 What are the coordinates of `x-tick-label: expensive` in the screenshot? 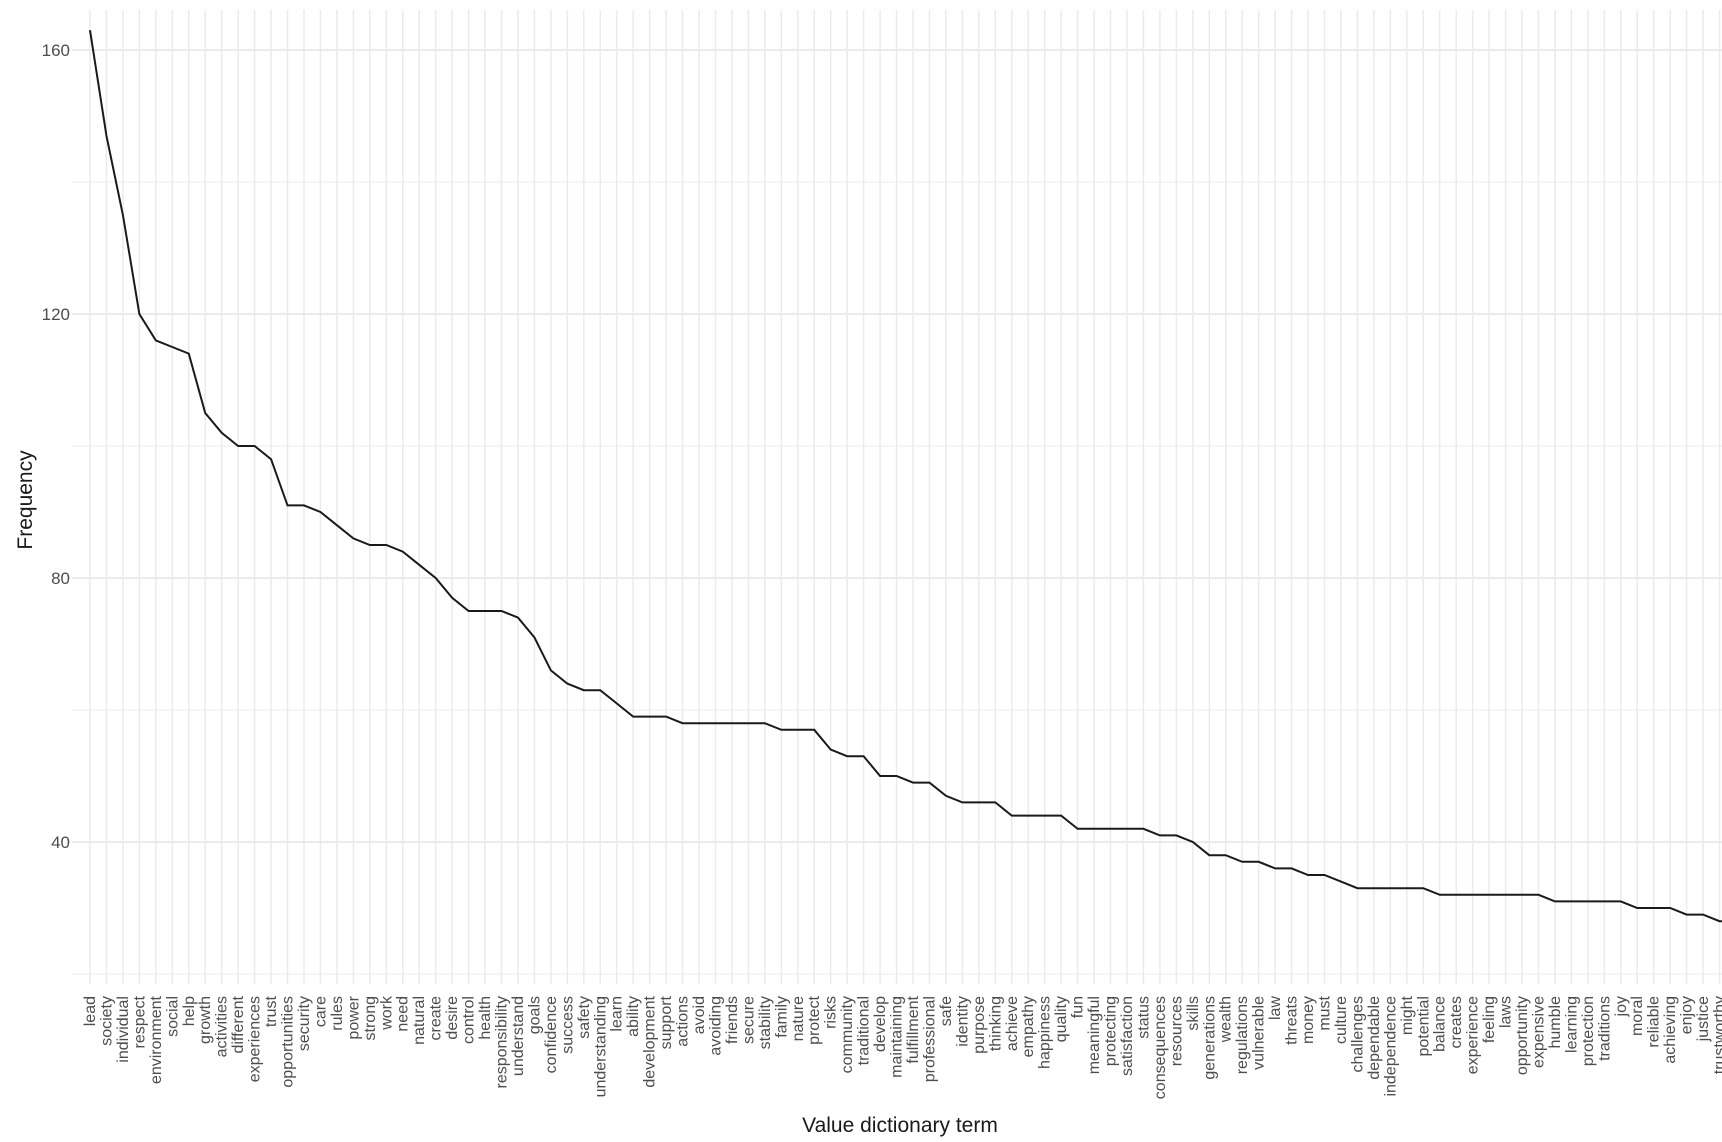 It's located at (1538, 1032).